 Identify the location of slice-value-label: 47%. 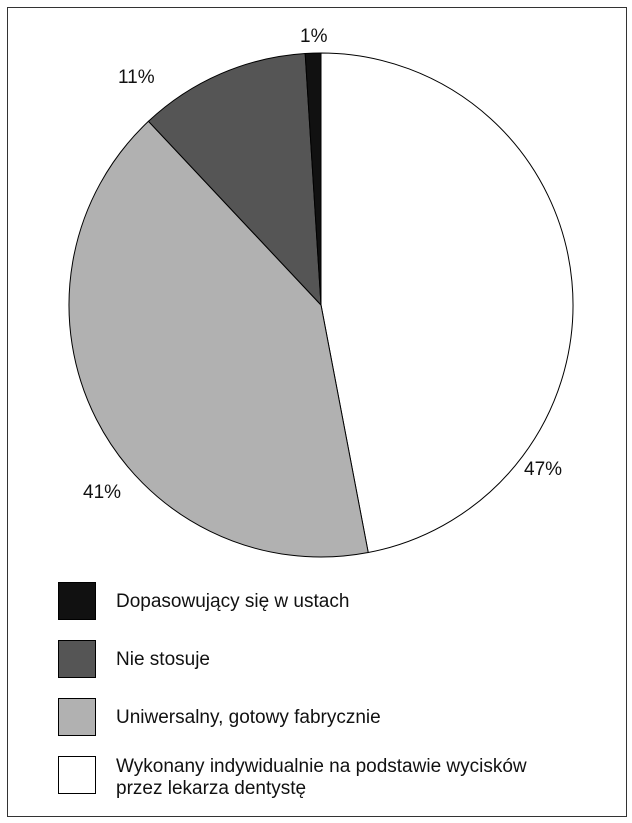
(543, 469).